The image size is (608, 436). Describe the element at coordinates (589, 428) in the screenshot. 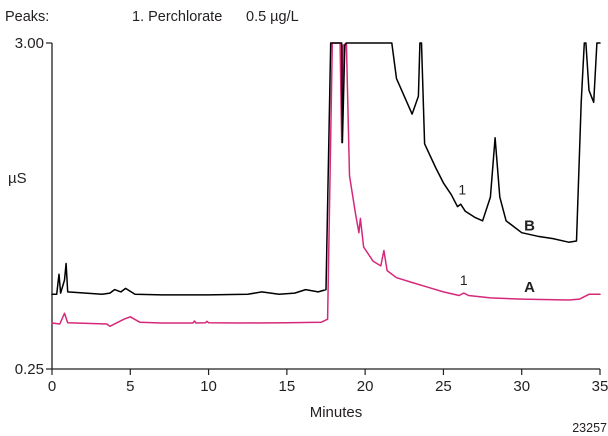

I see `figure-id: 23257` at that location.